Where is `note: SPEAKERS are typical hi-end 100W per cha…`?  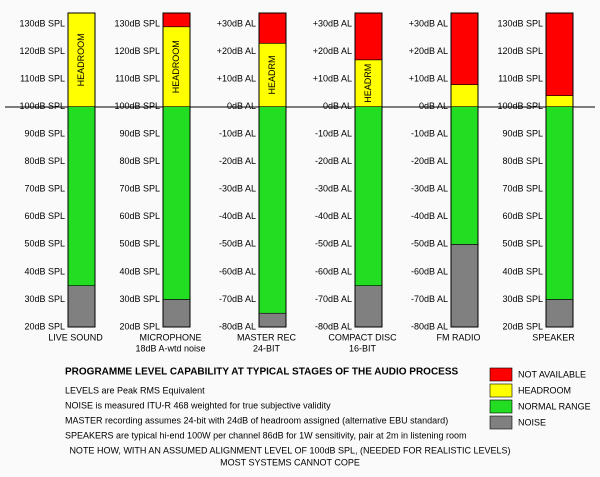
note: SPEAKERS are typical hi-end 100W per cha… is located at coordinates (266, 435).